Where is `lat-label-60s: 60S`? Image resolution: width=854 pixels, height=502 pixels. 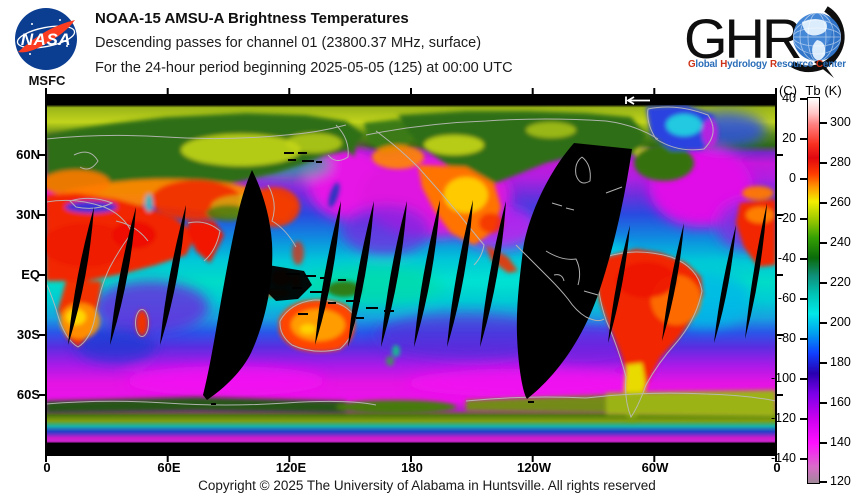
lat-label-60s: 60S is located at coordinates (28, 394).